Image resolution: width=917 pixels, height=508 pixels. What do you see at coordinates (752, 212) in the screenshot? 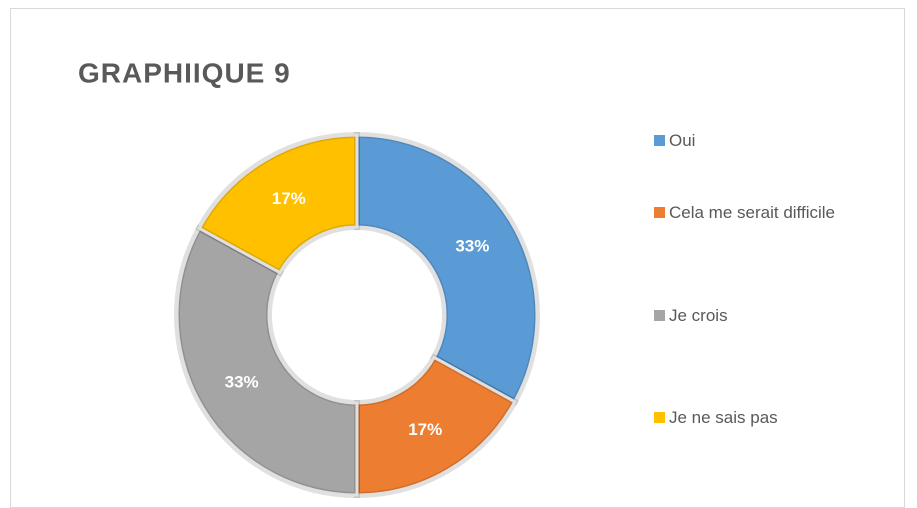
I see `legend-label: Cela me serait difficile` at bounding box center [752, 212].